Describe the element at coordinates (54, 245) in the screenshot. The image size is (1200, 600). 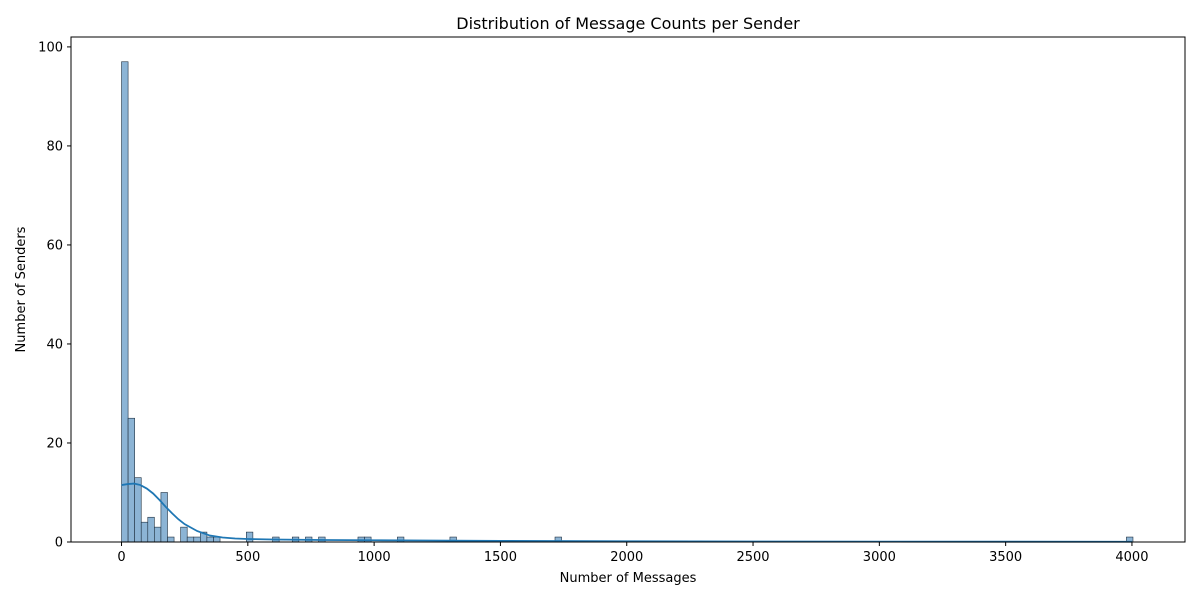
I see `y-tick-label: 60` at that location.